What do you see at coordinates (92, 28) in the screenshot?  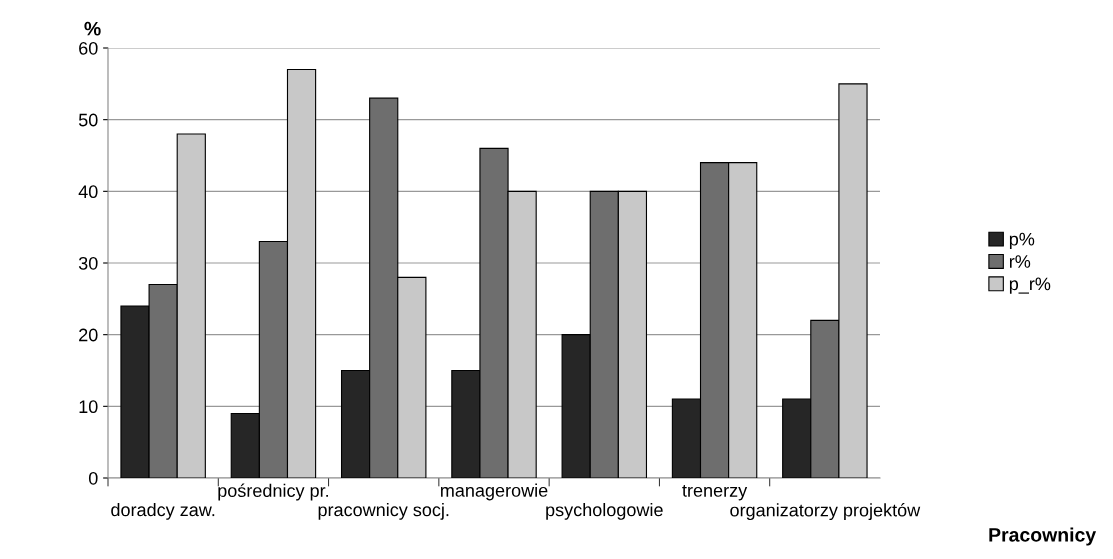 I see `y-axis-title: %` at bounding box center [92, 28].